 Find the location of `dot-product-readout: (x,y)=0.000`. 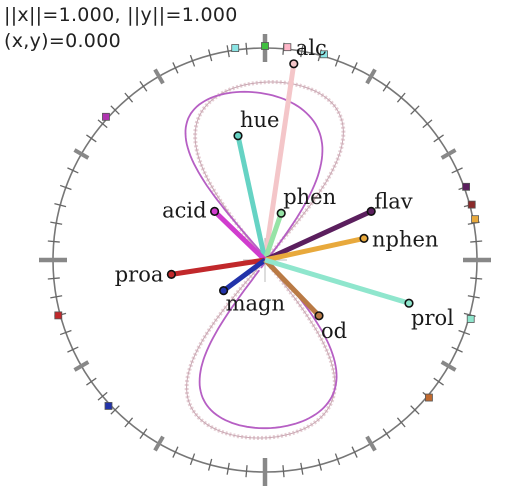

dot-product-readout: (x,y)=0.000 is located at coordinates (62, 41).